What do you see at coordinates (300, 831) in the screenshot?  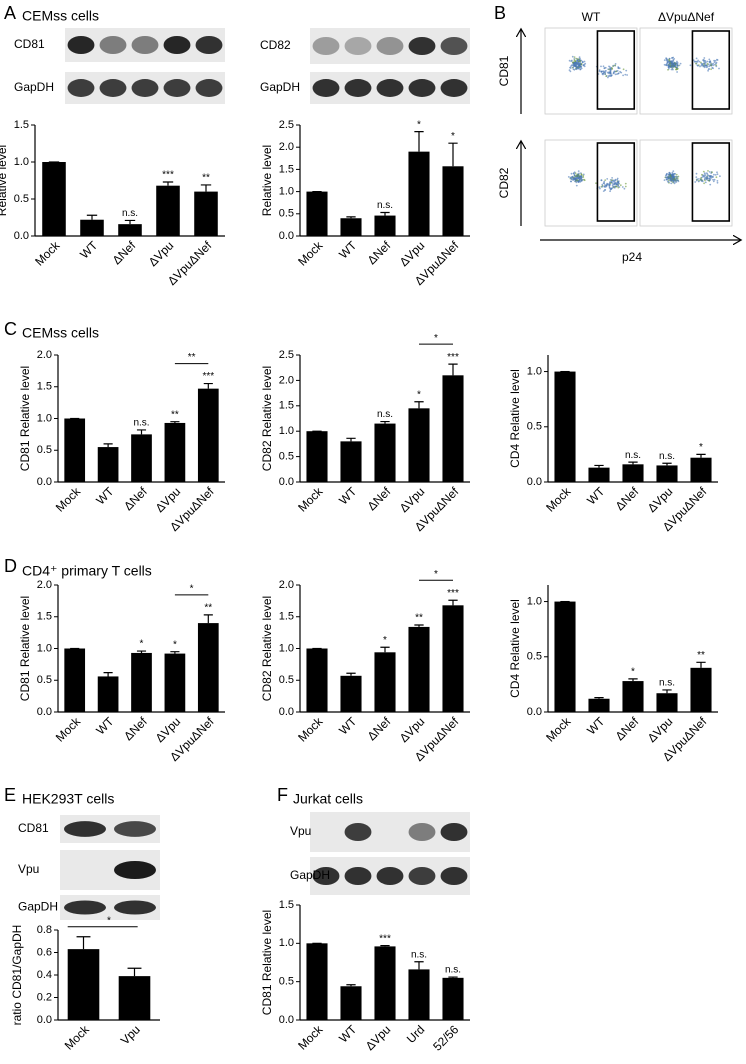 I see `blot-label: Vpu` at bounding box center [300, 831].